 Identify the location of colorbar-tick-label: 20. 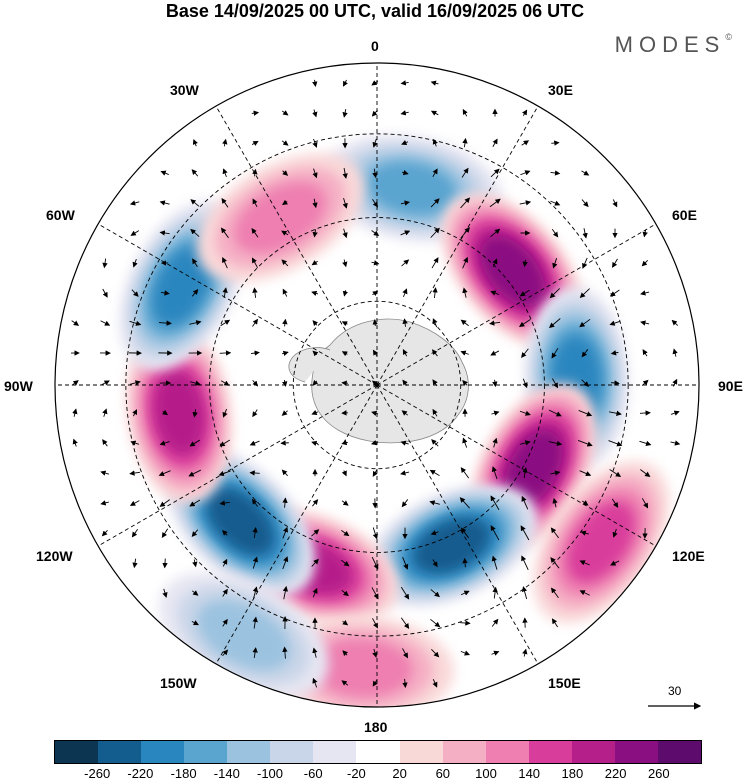
(399, 773).